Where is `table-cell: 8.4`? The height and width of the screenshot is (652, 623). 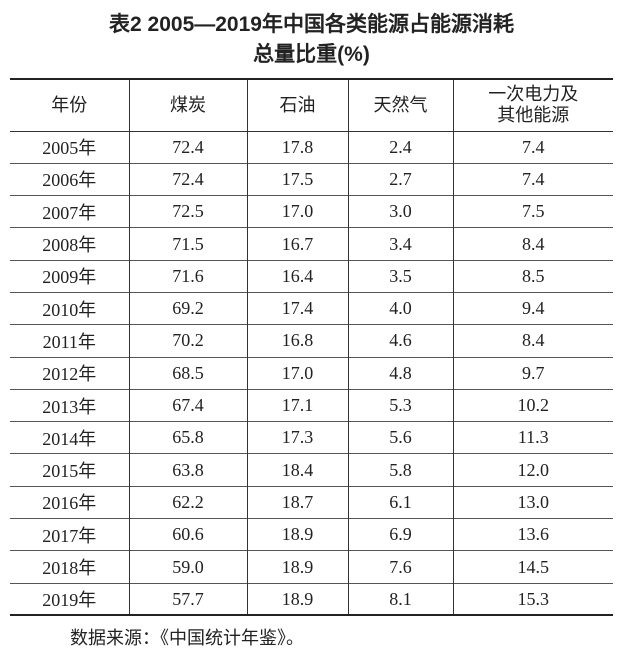
table-cell: 8.4 is located at coordinates (532, 244).